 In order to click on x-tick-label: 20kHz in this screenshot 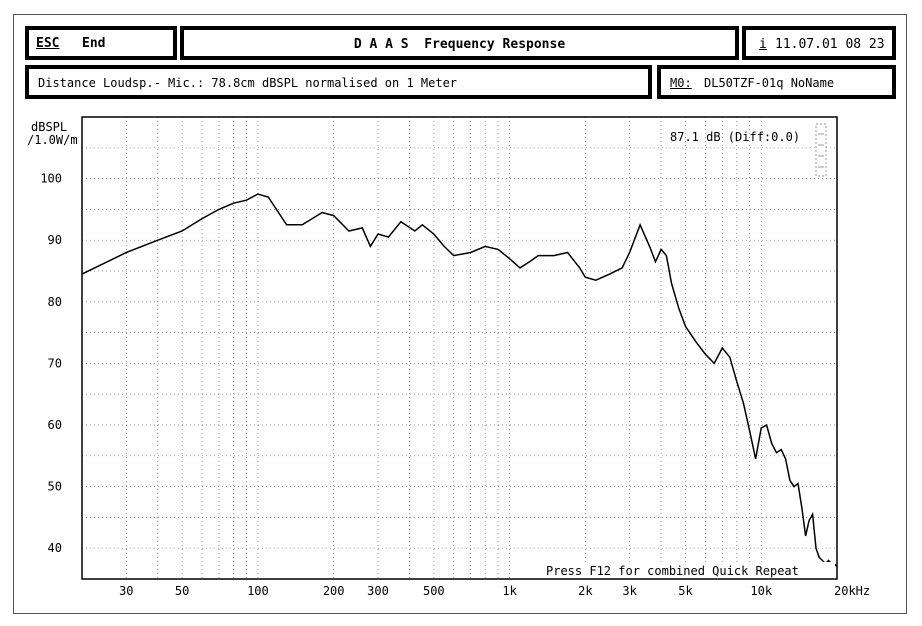, I will do `click(852, 591)`.